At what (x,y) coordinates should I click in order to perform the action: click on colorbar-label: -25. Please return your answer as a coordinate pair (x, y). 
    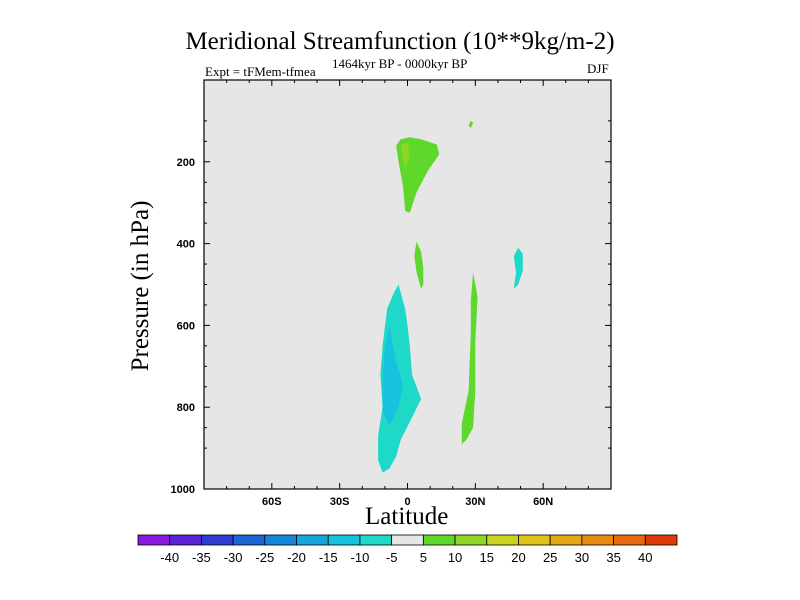
    Looking at the image, I should click on (264, 557).